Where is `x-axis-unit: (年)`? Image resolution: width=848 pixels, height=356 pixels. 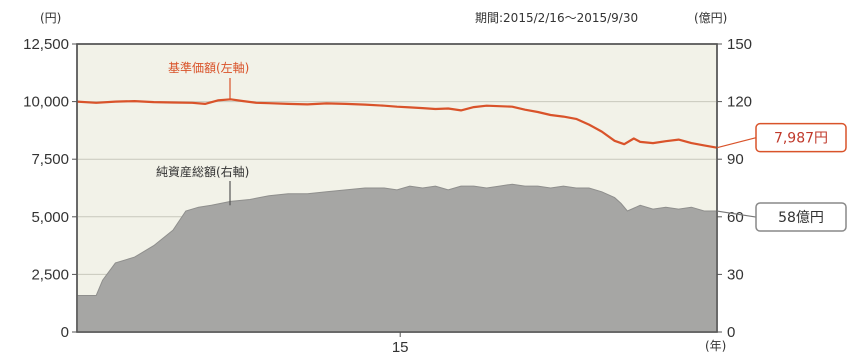
x-axis-unit: (年) is located at coordinates (715, 346).